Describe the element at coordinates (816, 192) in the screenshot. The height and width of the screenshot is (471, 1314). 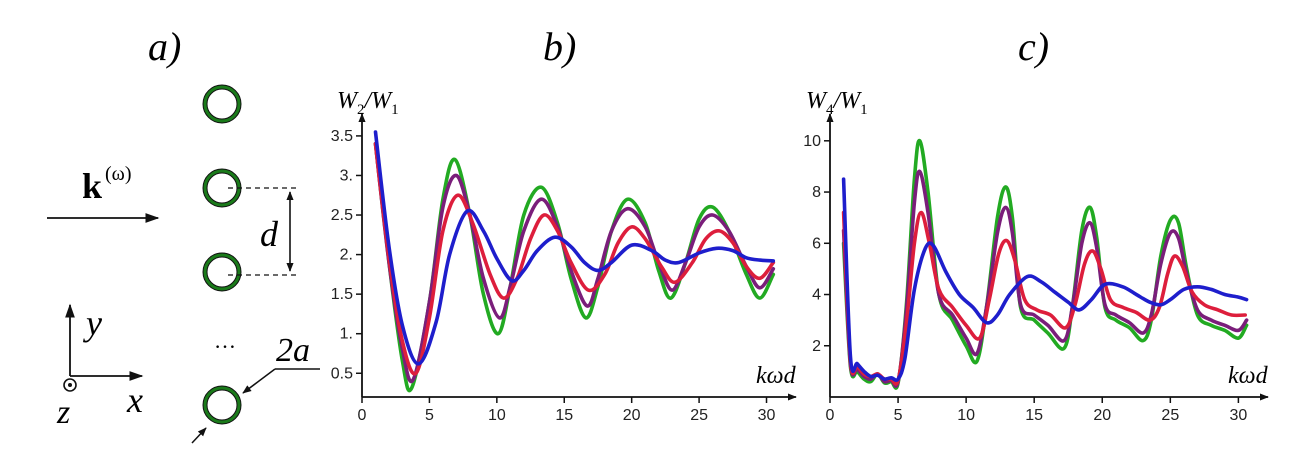
I see `y-tick-label: 8` at that location.